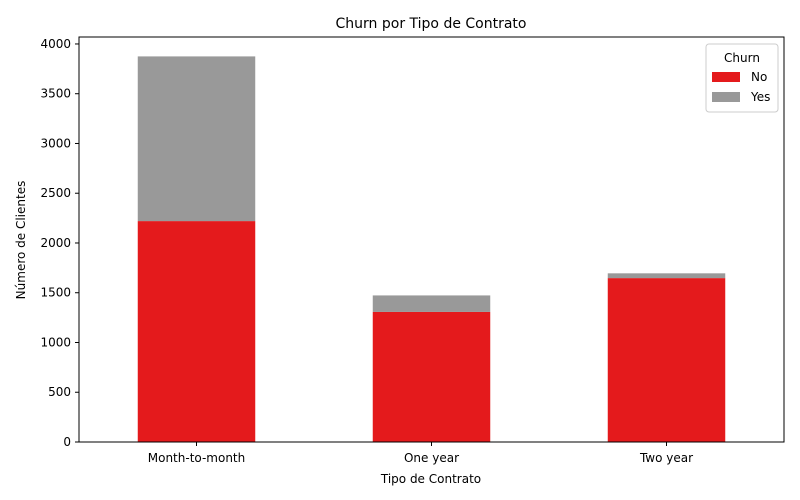  Describe the element at coordinates (666, 360) in the screenshot. I see `bar-no-two-year` at that location.